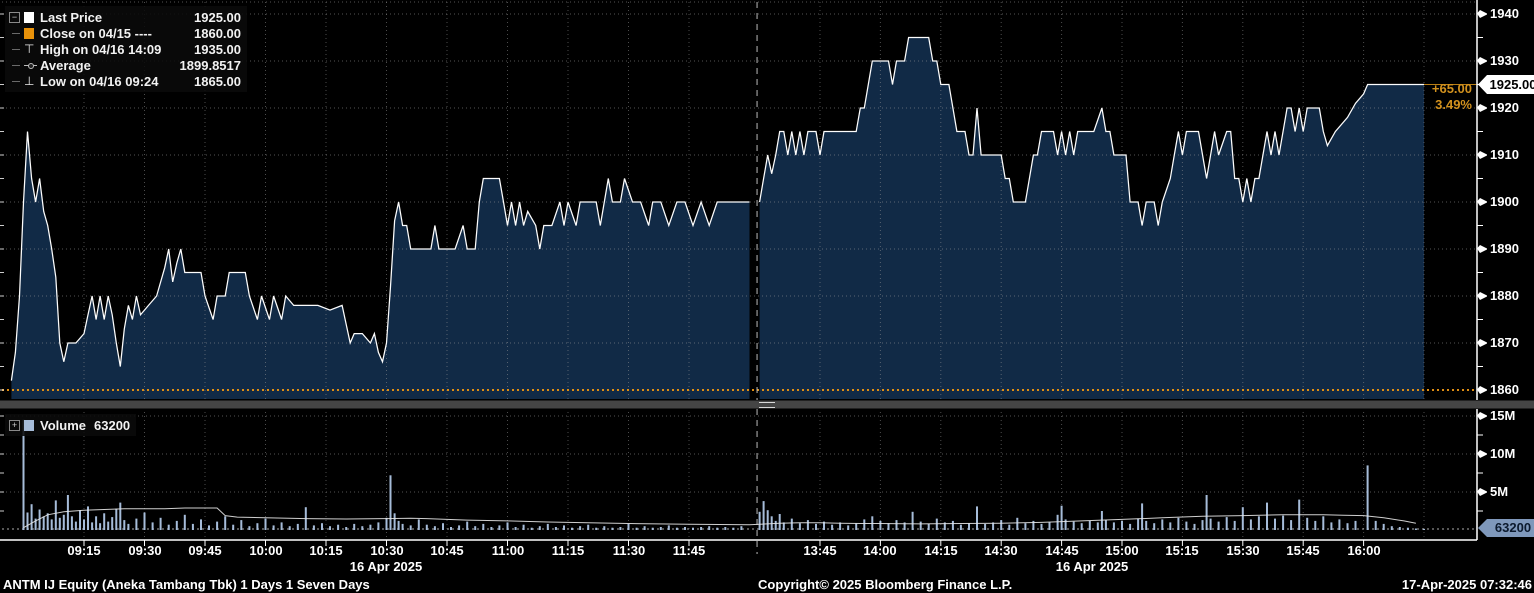 The width and height of the screenshot is (1534, 593). Describe the element at coordinates (1506, 528) in the screenshot. I see `last-volume-badge: 63200` at that location.